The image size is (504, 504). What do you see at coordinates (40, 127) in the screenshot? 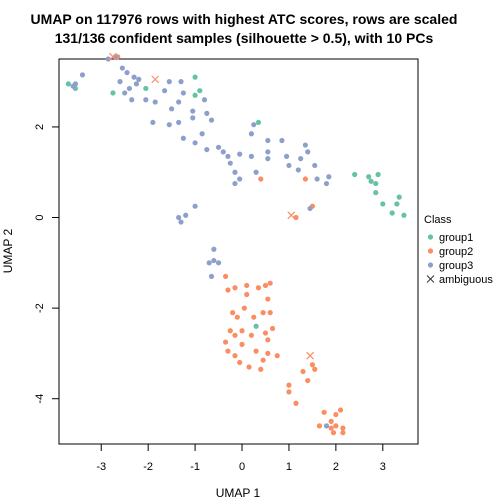
I see `y-tick-label: 2` at bounding box center [40, 127].